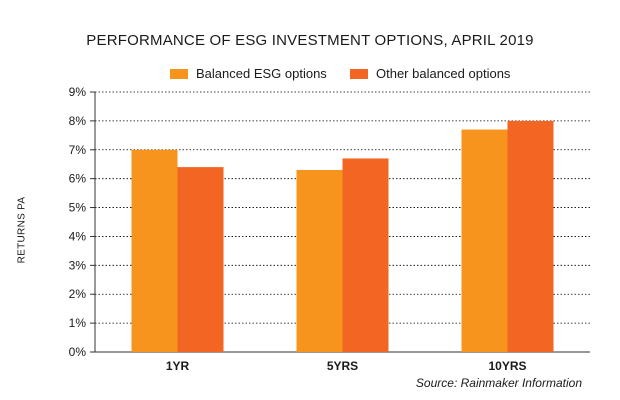  What do you see at coordinates (78, 150) in the screenshot?
I see `y-tick-label-7: 7%` at bounding box center [78, 150].